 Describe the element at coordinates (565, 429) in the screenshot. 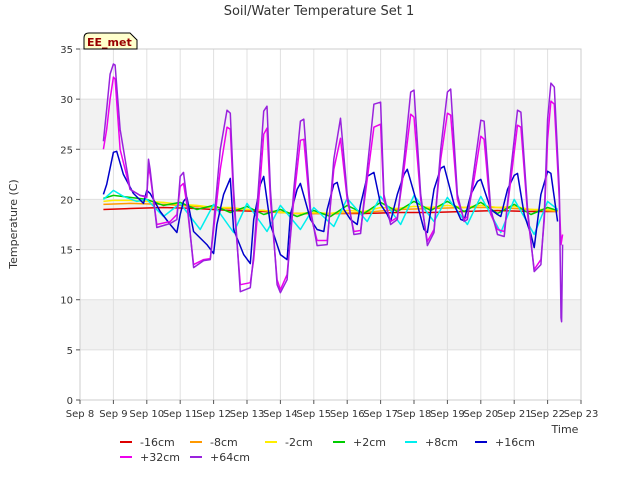

I see `x-axis-label: Time` at that location.